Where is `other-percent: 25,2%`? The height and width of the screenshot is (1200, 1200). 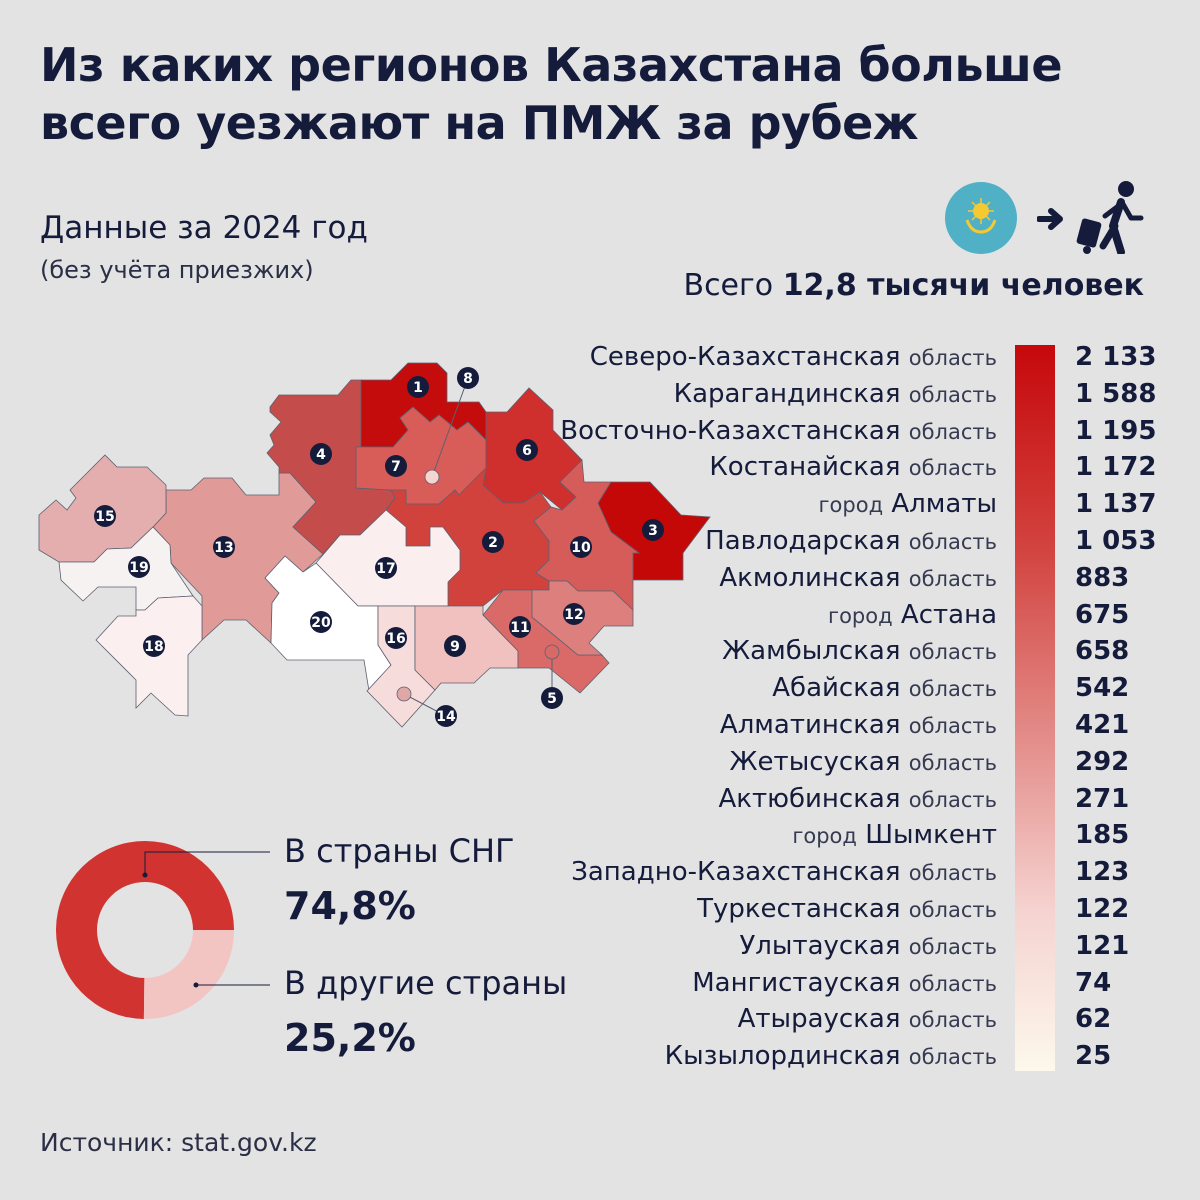 other-percent: 25,2% is located at coordinates (350, 1038).